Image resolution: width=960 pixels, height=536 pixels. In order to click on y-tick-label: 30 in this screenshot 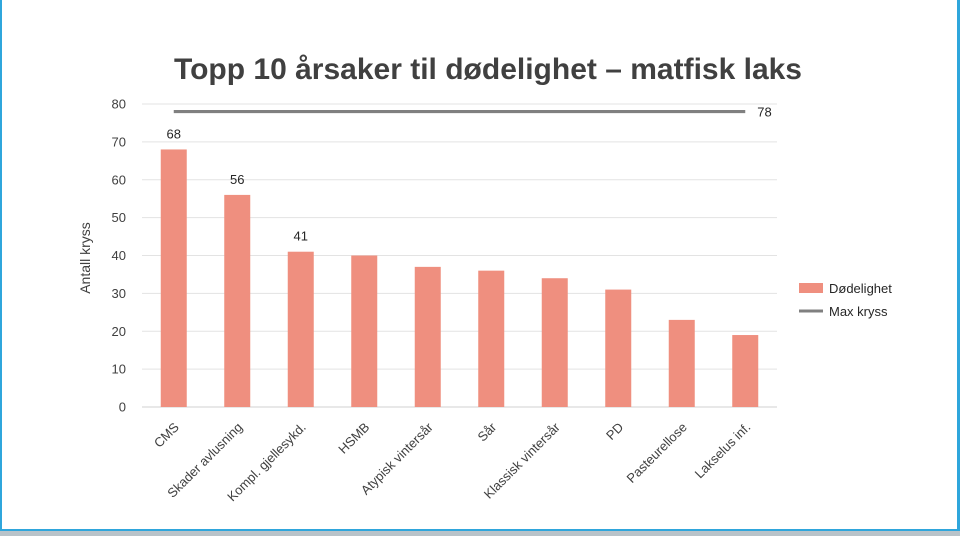, I will do `click(119, 293)`.